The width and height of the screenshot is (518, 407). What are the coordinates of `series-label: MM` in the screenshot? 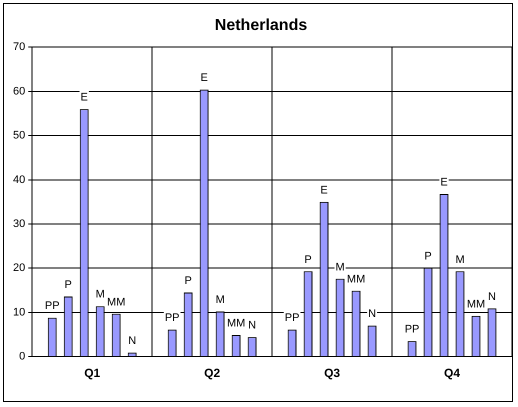 It's located at (236, 323).